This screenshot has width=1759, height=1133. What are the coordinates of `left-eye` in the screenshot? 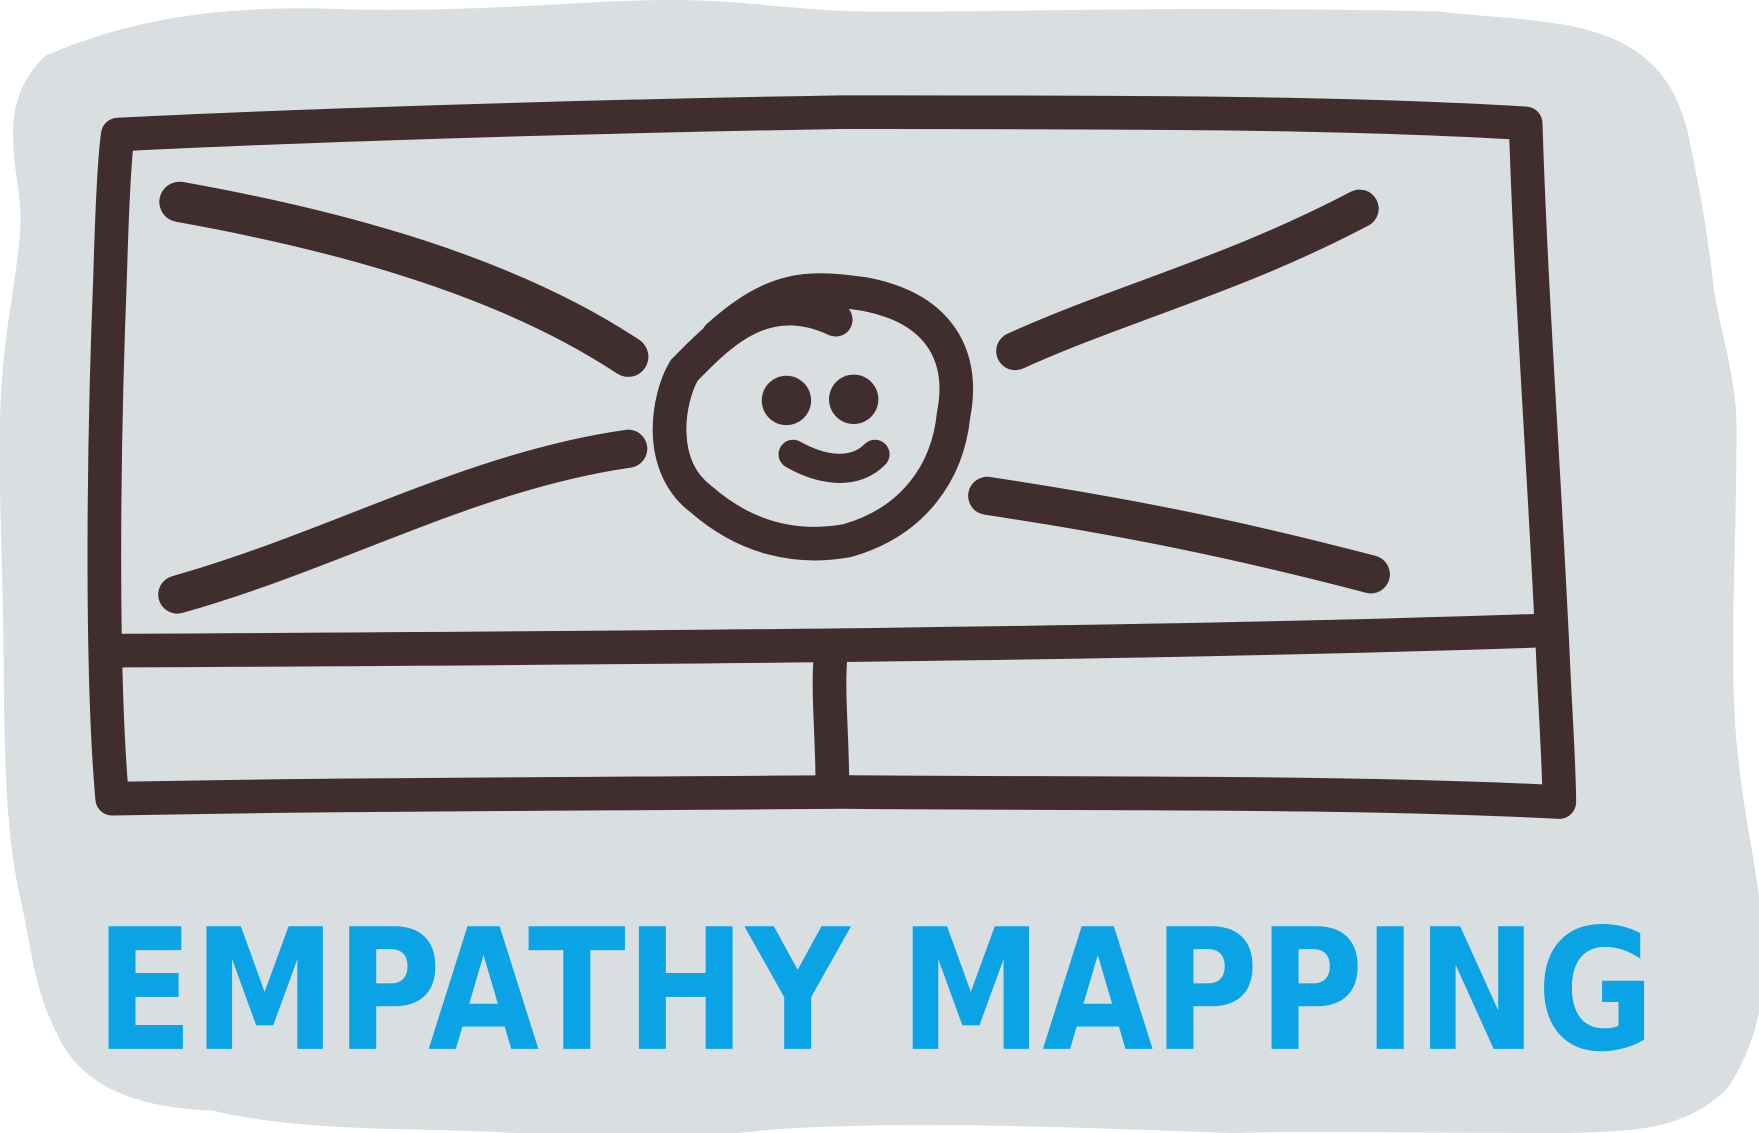 It's located at (786, 400).